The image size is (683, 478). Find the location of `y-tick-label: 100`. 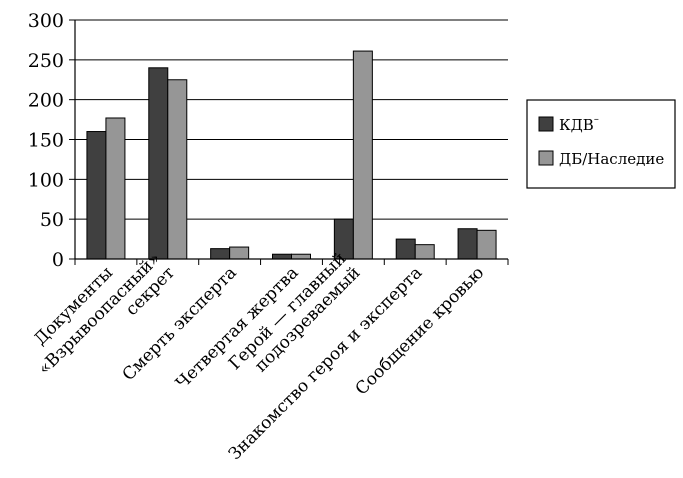

y-tick-label: 100 is located at coordinates (46, 180).